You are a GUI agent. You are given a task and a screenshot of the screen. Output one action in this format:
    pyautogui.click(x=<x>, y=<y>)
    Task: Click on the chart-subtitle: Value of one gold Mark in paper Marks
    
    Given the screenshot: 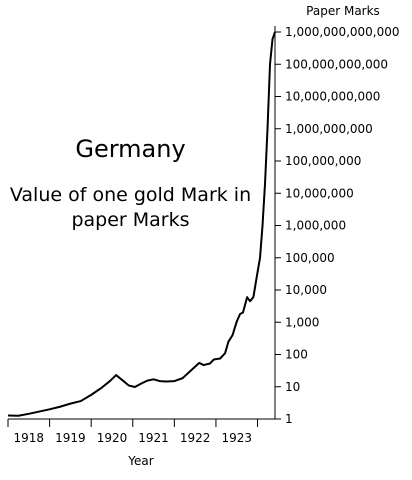 What is the action you would take?
    pyautogui.click(x=130, y=207)
    